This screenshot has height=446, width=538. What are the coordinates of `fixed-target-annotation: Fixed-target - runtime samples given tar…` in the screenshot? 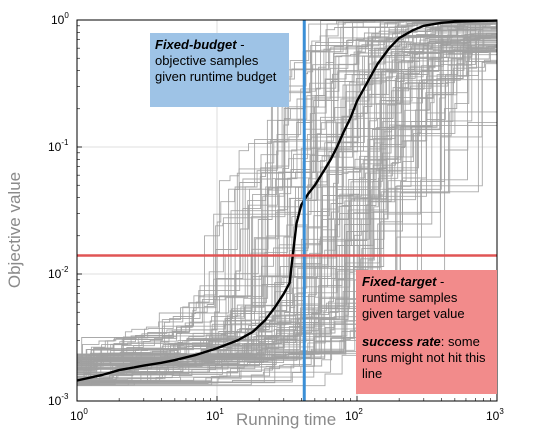 It's located at (426, 332).